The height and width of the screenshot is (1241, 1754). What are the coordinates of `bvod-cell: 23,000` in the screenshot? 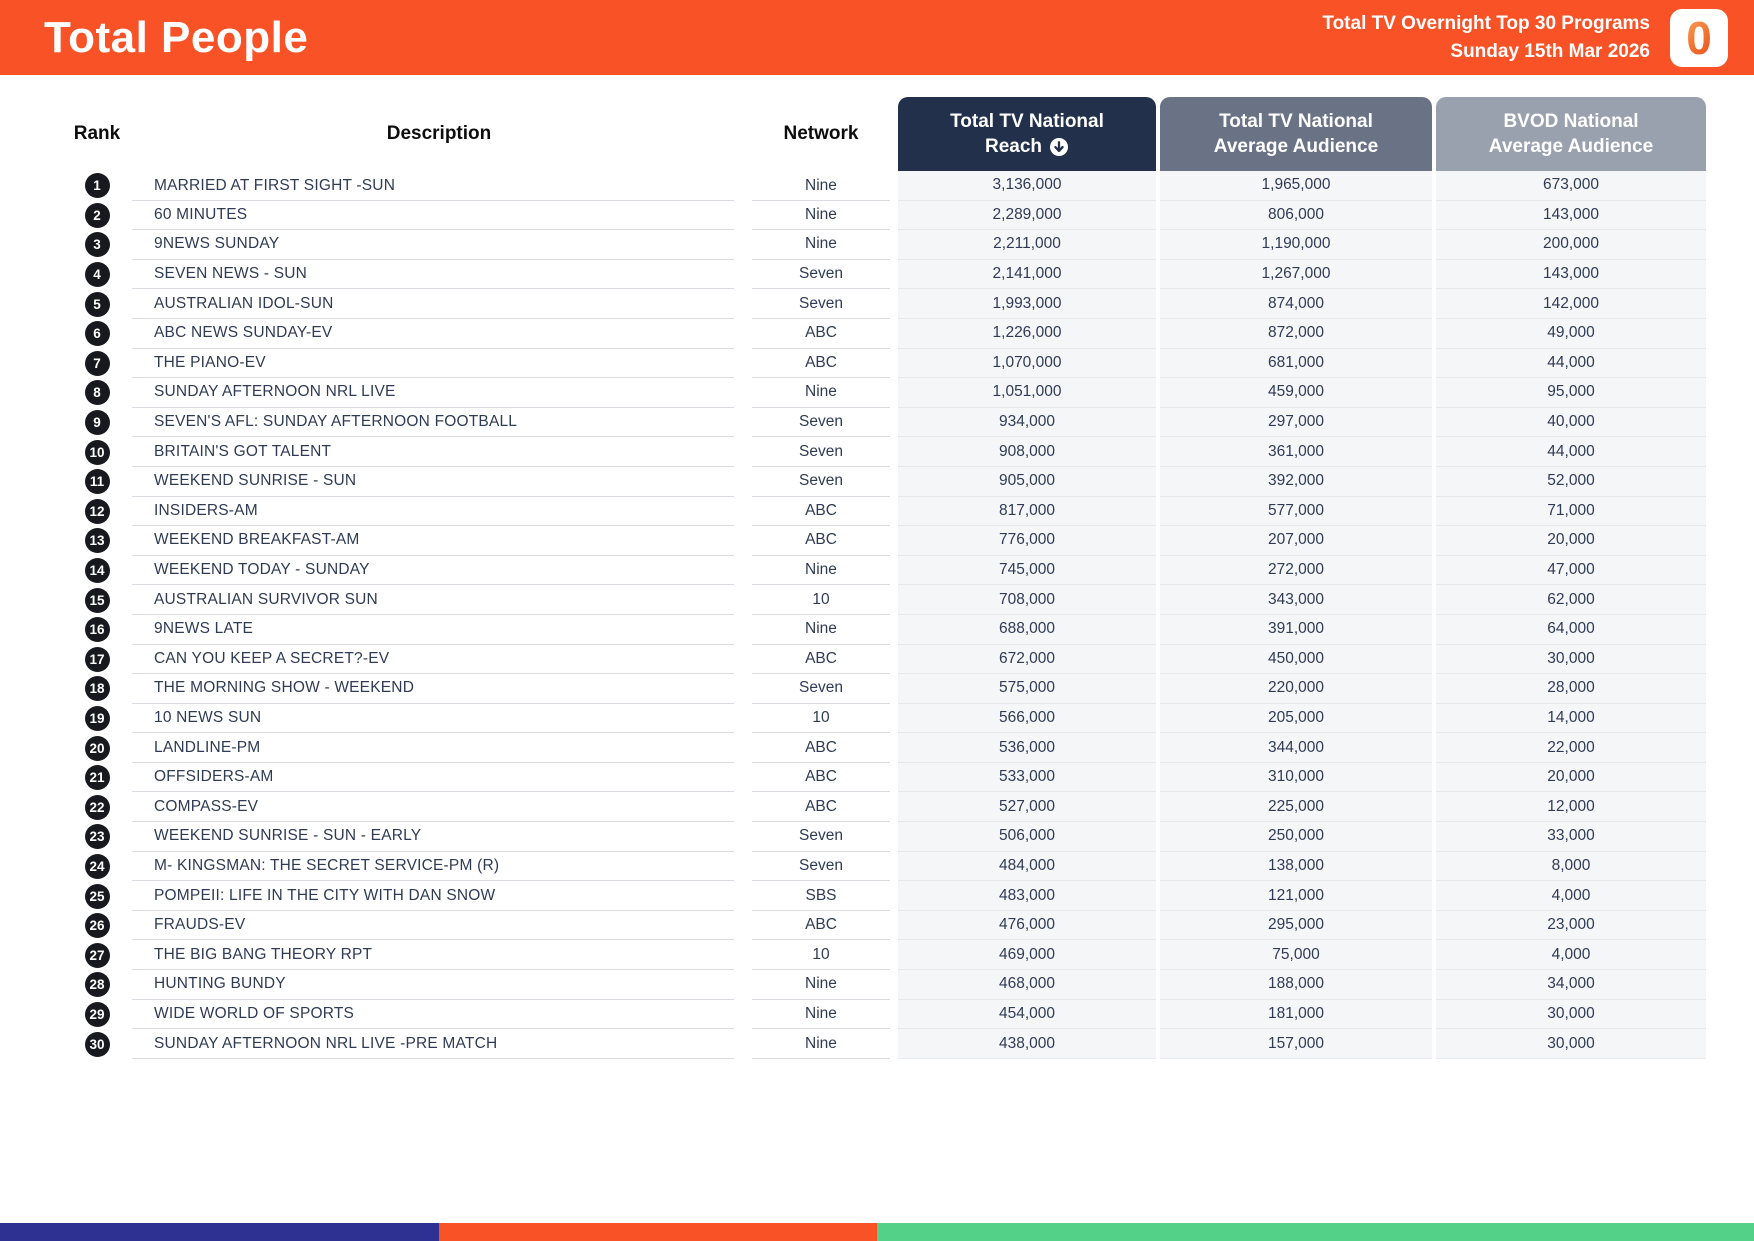 It's located at (1571, 925).